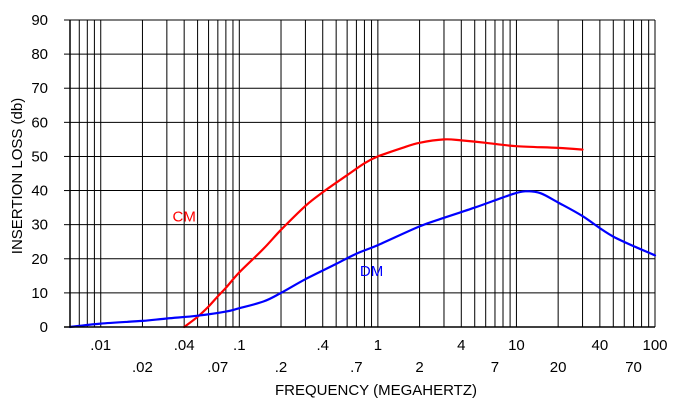 Image resolution: width=688 pixels, height=400 pixels. What do you see at coordinates (239, 345) in the screenshot?
I see `x-tick-label: .1` at bounding box center [239, 345].